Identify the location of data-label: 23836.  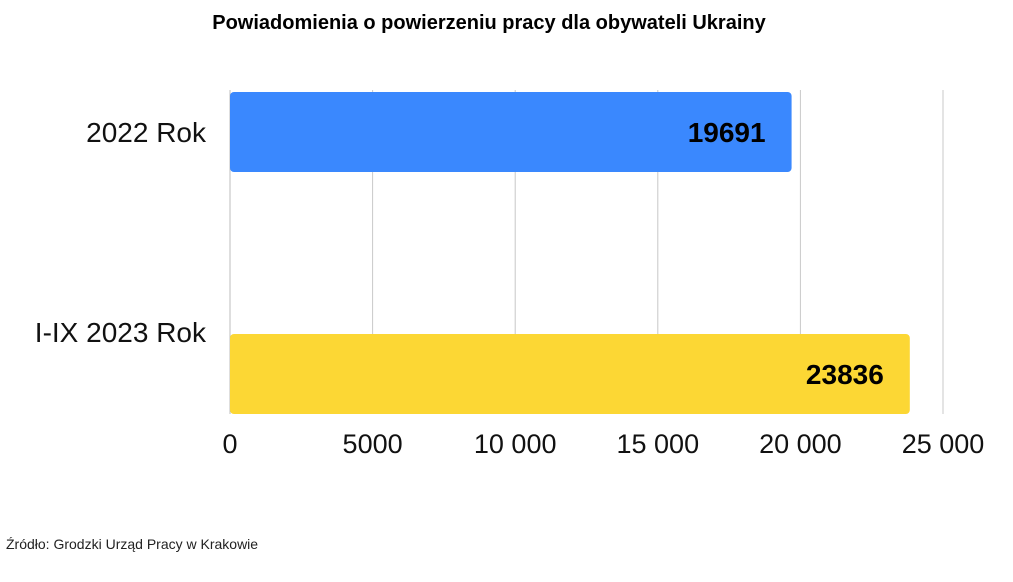
(845, 374).